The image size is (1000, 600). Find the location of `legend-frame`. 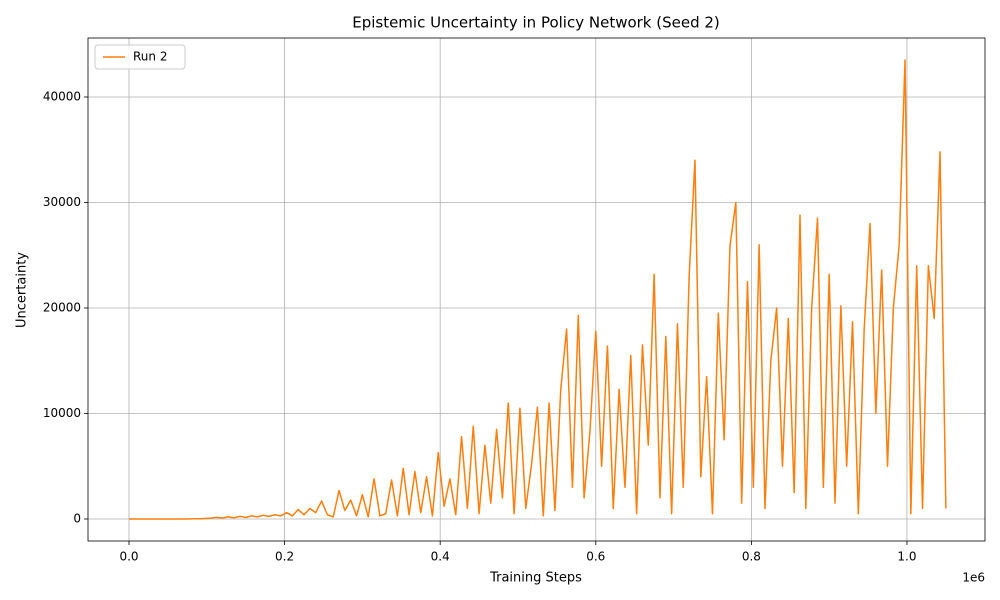

legend-frame is located at coordinates (140, 57).